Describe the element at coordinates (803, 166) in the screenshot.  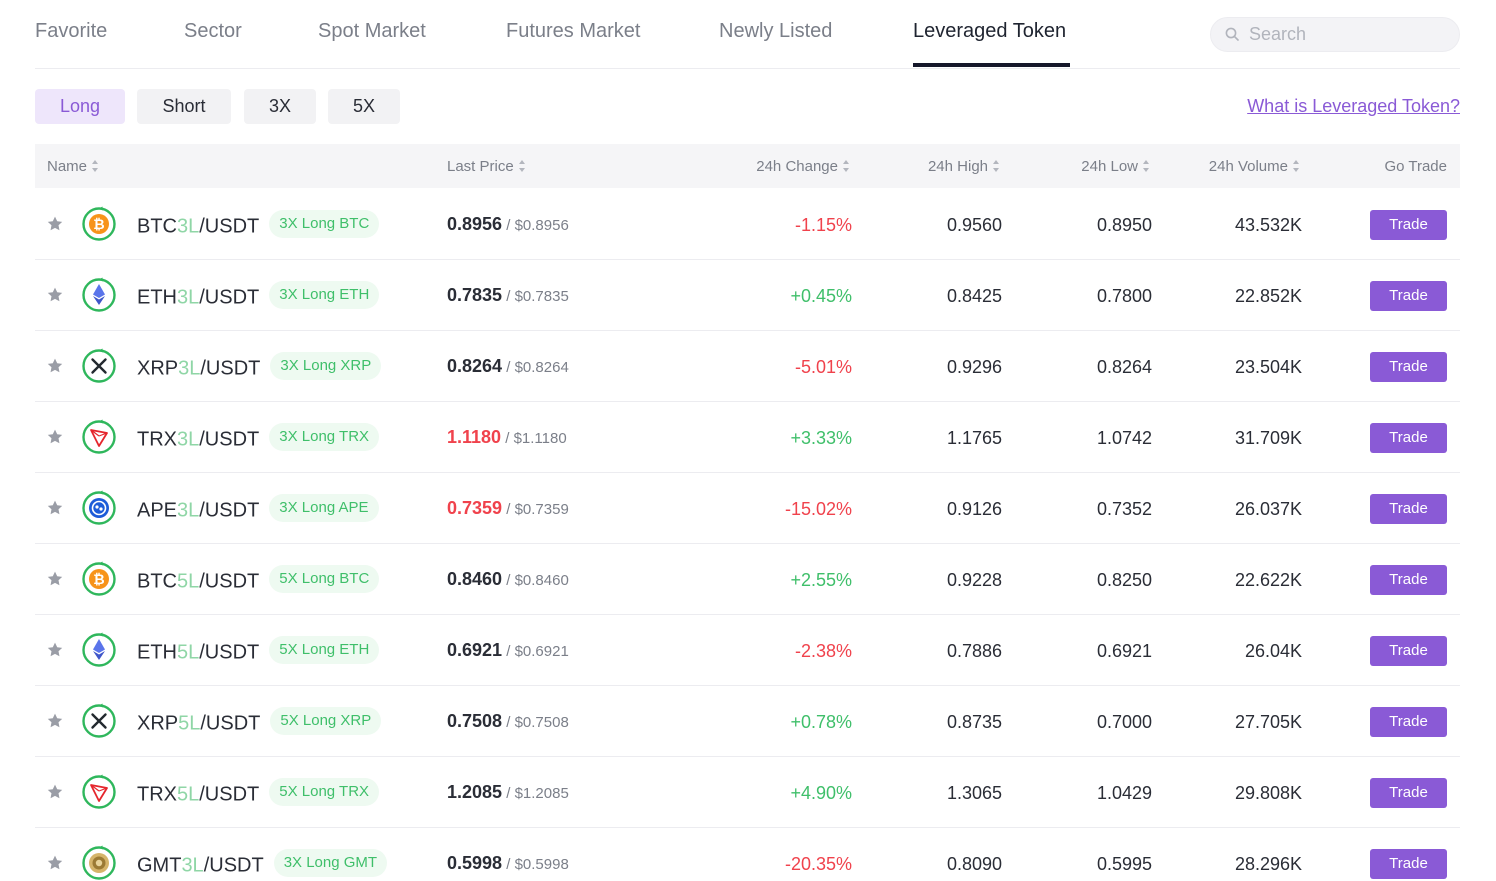
I see `column-header-24h-change: 24h Change` at that location.